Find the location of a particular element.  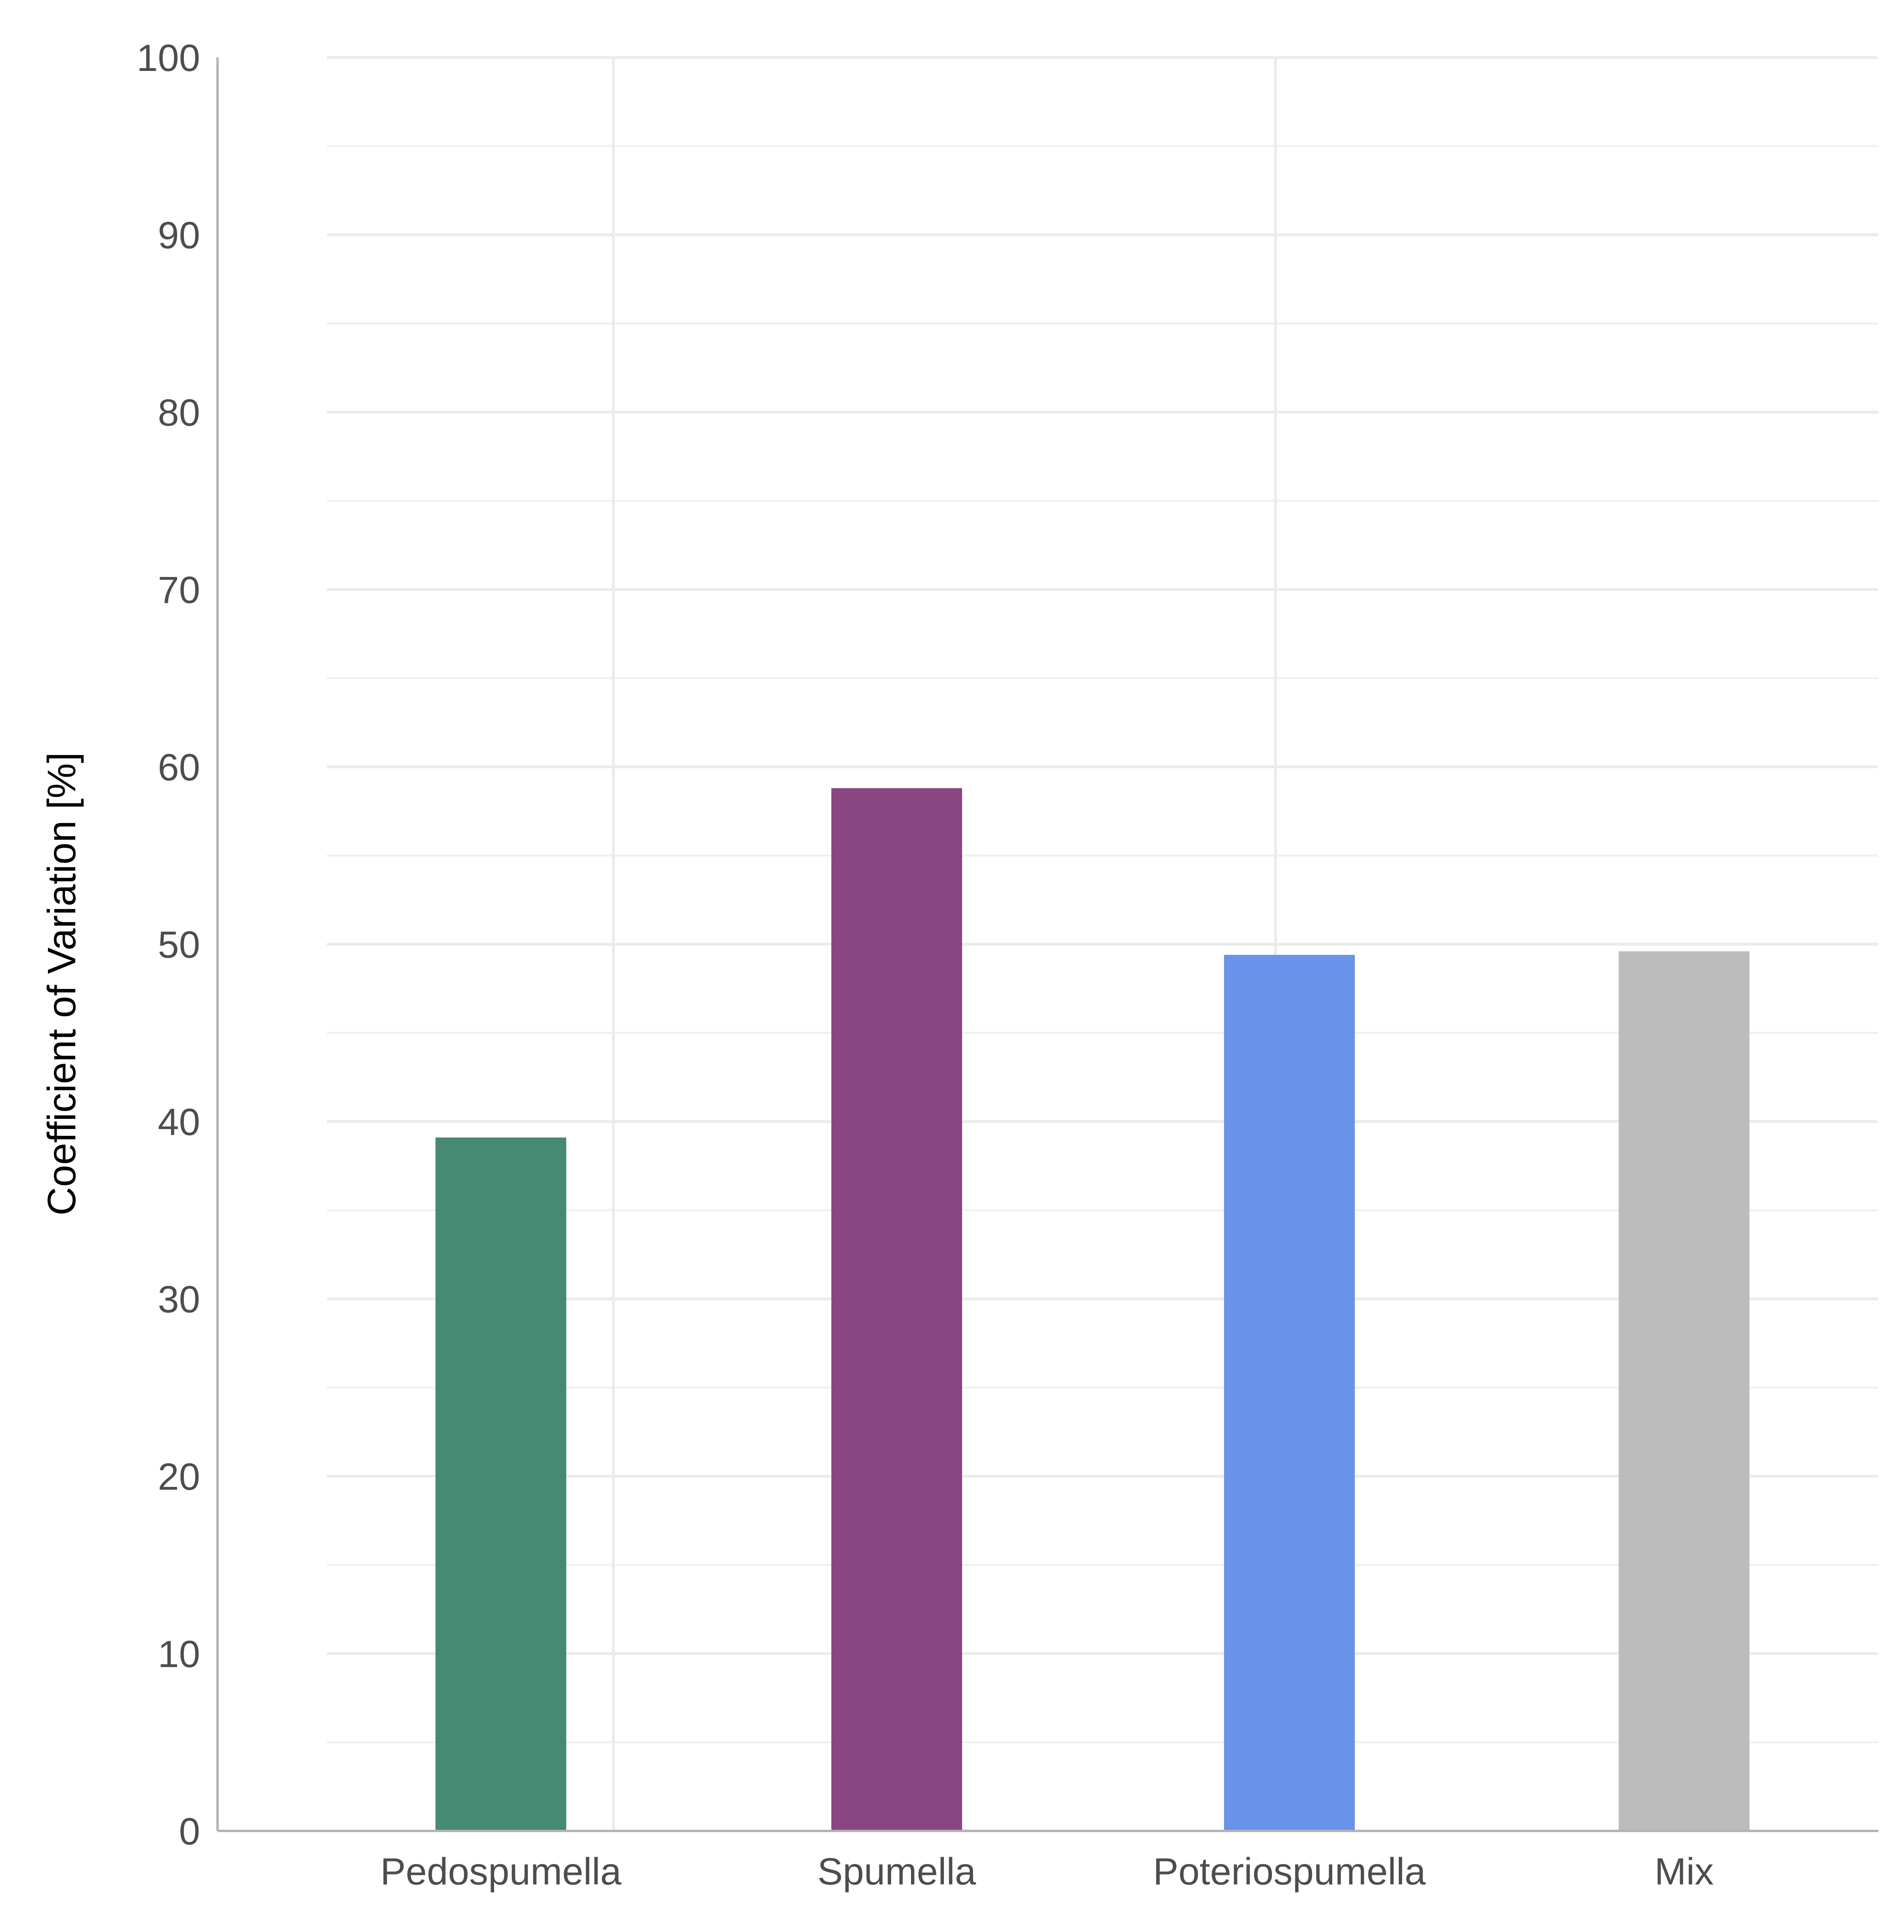

y-tick-label: 90 is located at coordinates (179, 235).